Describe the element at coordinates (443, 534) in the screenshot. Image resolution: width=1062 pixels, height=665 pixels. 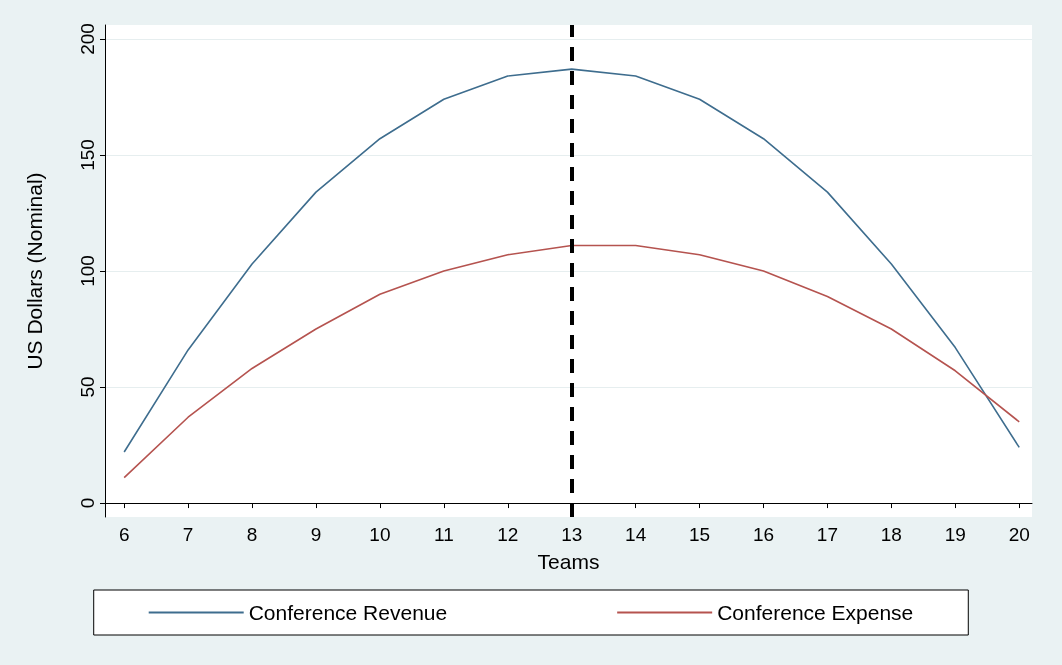
I see `x-tick-label: 11` at that location.